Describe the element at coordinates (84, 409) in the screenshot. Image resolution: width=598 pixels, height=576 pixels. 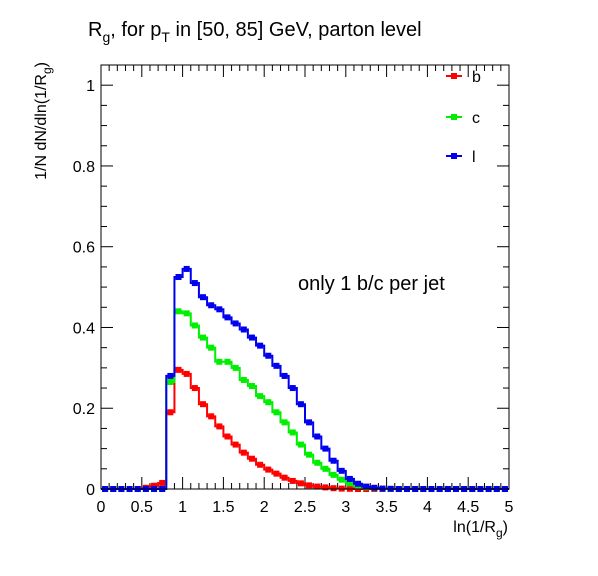
I see `y-tick-label: 0.2` at that location.